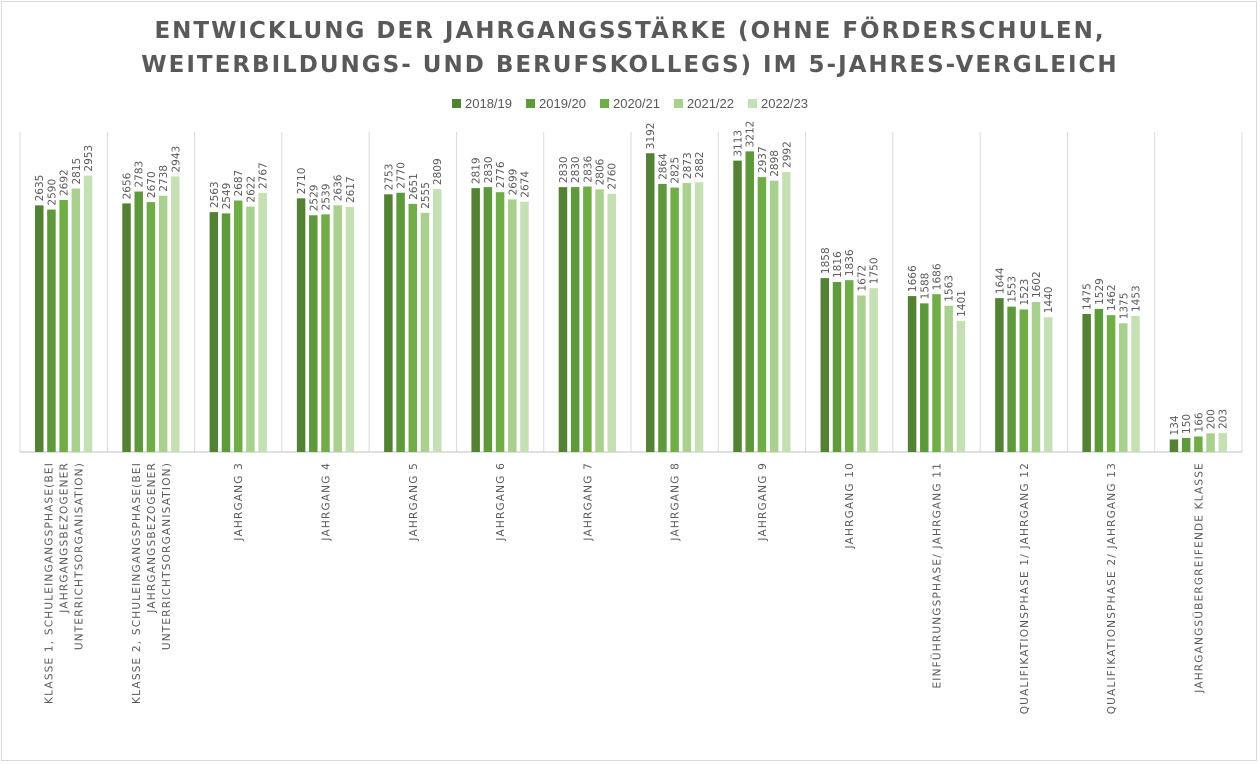 Image resolution: width=1260 pixels, height=764 pixels. What do you see at coordinates (1049, 299) in the screenshot?
I see `data-label: 1440` at bounding box center [1049, 299].